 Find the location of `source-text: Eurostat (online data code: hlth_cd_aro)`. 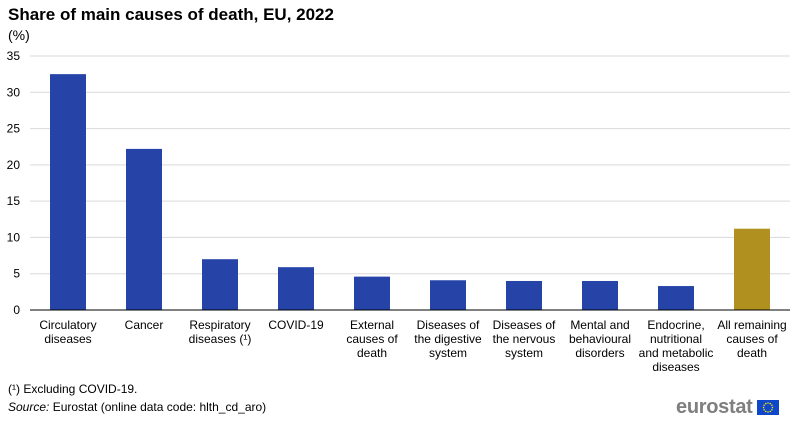

source-text: Eurostat (online data code: hlth_cd_aro) is located at coordinates (159, 407).